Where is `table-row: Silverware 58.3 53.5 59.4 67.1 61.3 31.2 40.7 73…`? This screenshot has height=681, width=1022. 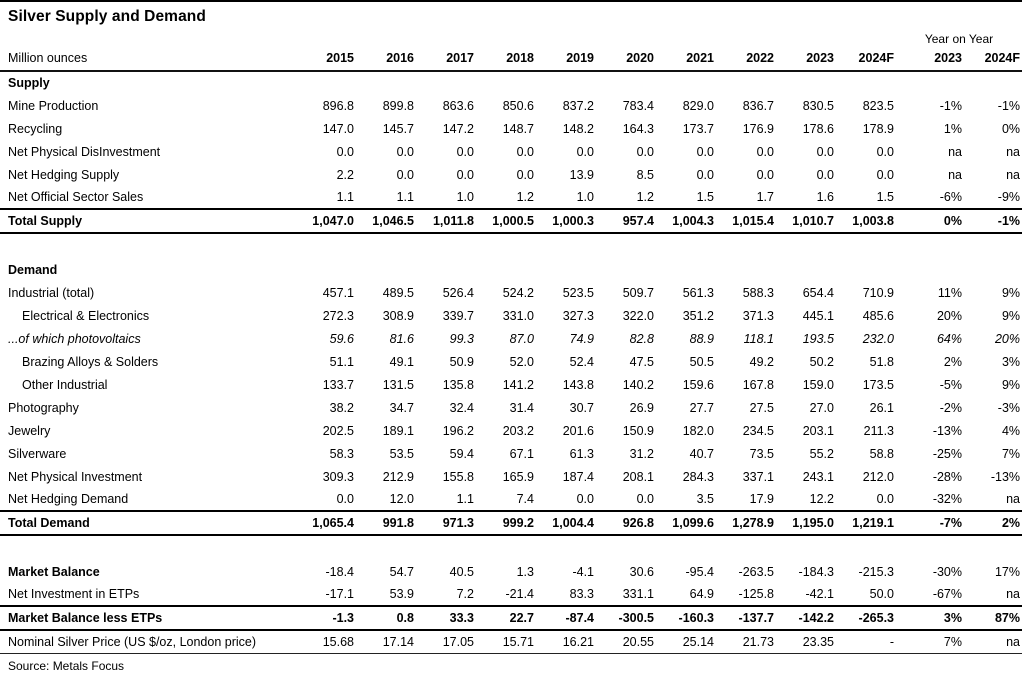
table-row: Silverware 58.3 53.5 59.4 67.1 61.3 31.2 40.7 73… is located at coordinates (511, 453).